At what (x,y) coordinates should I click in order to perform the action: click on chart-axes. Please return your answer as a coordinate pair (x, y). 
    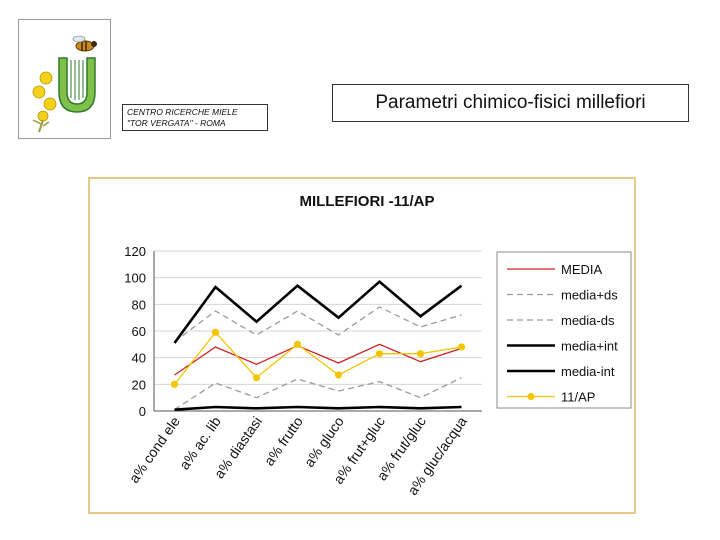
    Looking at the image, I should click on (317, 331).